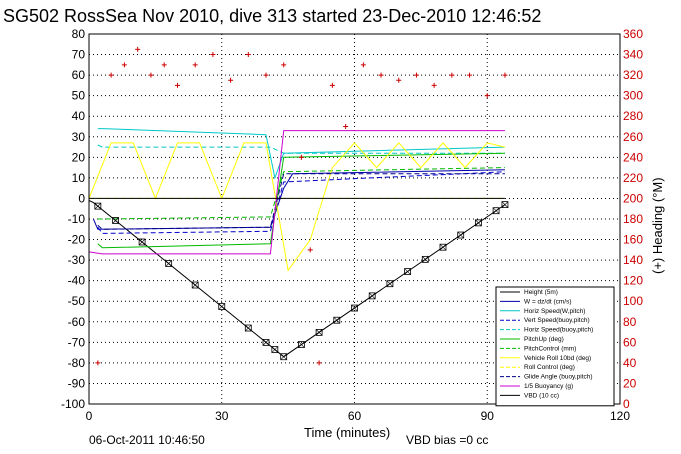 Image resolution: width=681 pixels, height=454 pixels. What do you see at coordinates (557, 320) in the screenshot?
I see `legend-entry: Vert Speed(buoy,pitch)` at bounding box center [557, 320].